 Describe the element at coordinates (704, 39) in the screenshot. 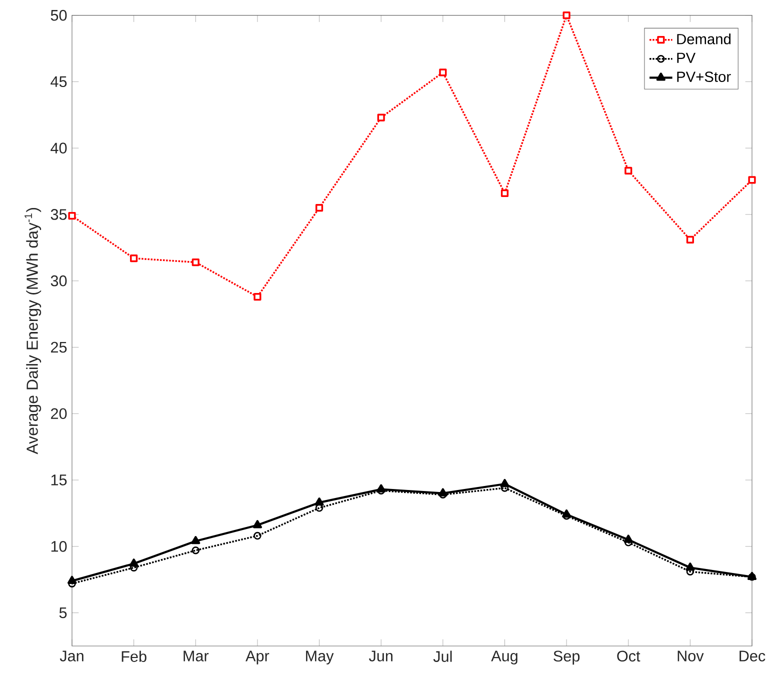

I see `legend-label: Demand` at that location.